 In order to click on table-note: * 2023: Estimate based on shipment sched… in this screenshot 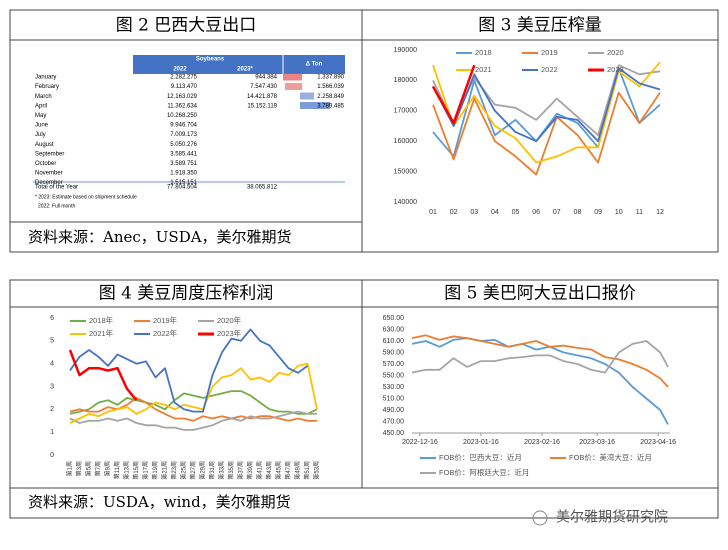, I will do `click(86, 197)`.